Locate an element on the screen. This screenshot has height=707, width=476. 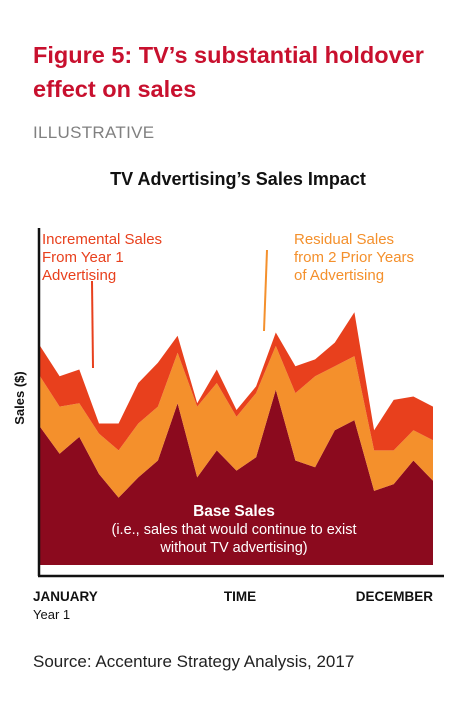
x-tick-label: TIME is located at coordinates (240, 596).